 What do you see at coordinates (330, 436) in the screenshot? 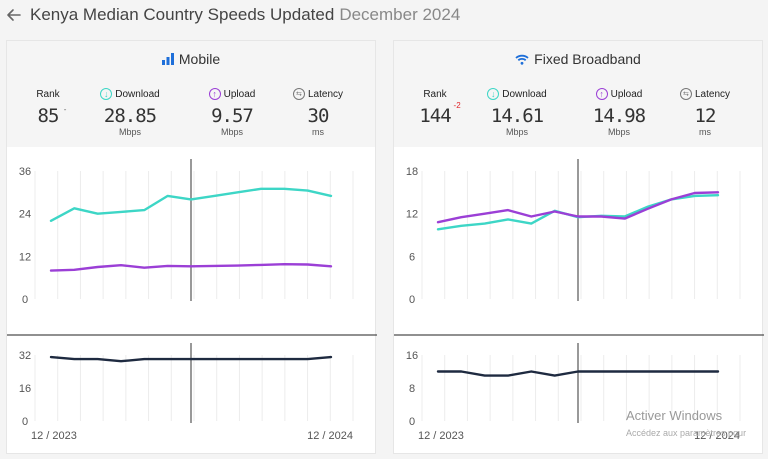
I see `mobile-x-tick-label: 12 / 2024` at bounding box center [330, 436].